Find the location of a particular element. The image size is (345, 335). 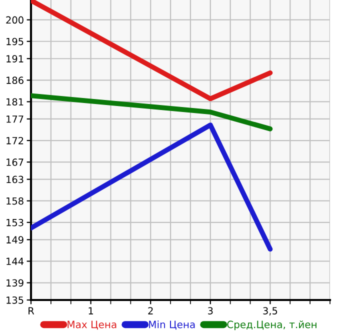

legend-label: Max Цена is located at coordinates (92, 325).